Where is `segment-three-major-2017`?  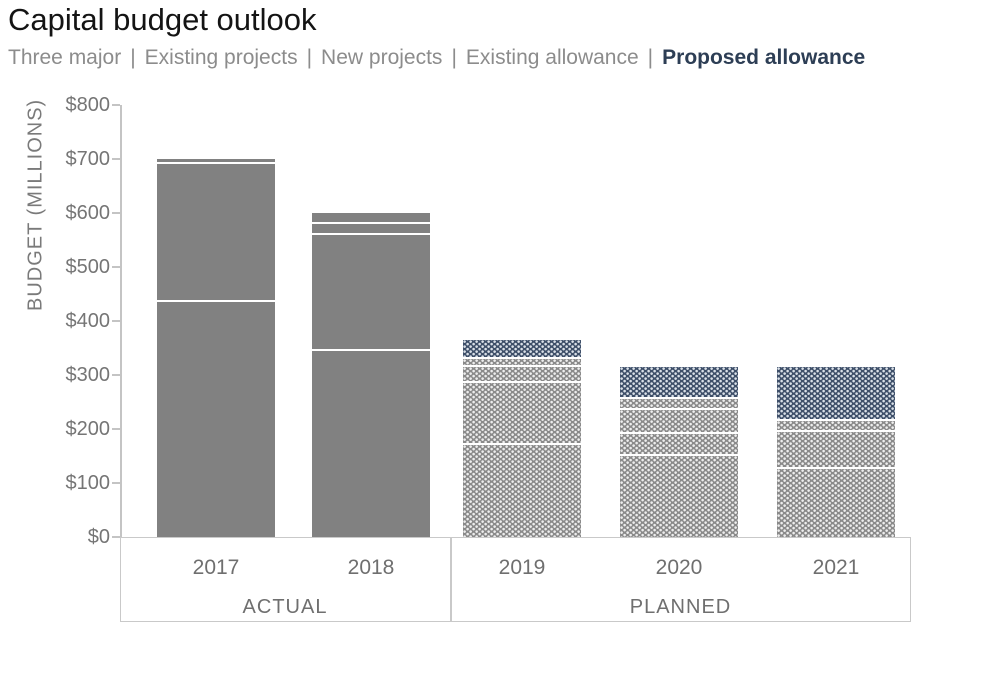 segment-three-major-2017 is located at coordinates (216, 419).